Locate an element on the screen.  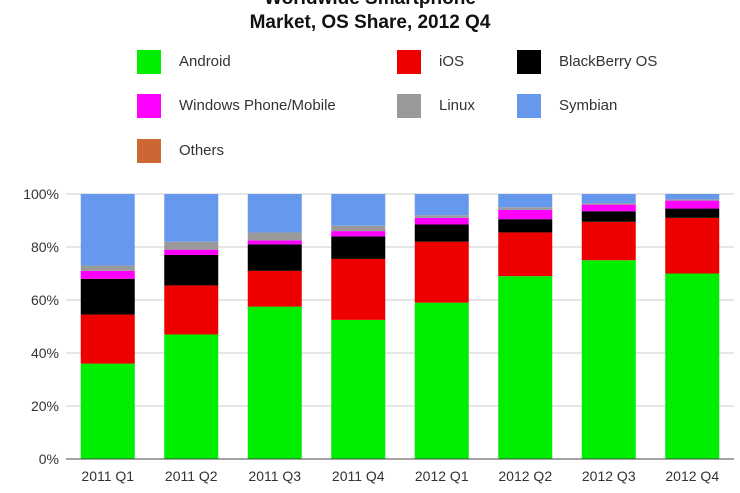
y-tick-label: 0% is located at coordinates (49, 459).